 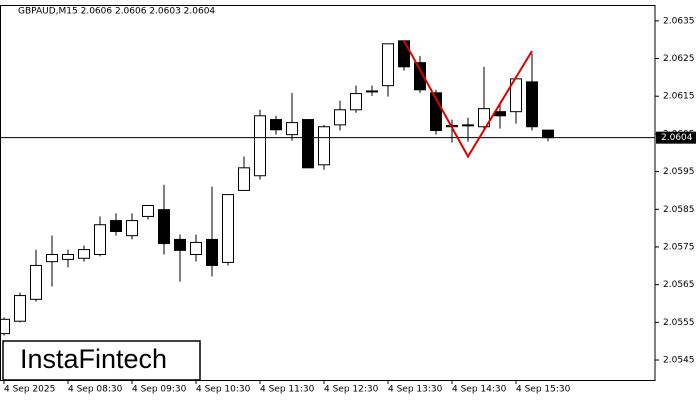 I want to click on y-tick-label: 2.0565, so click(x=679, y=285).